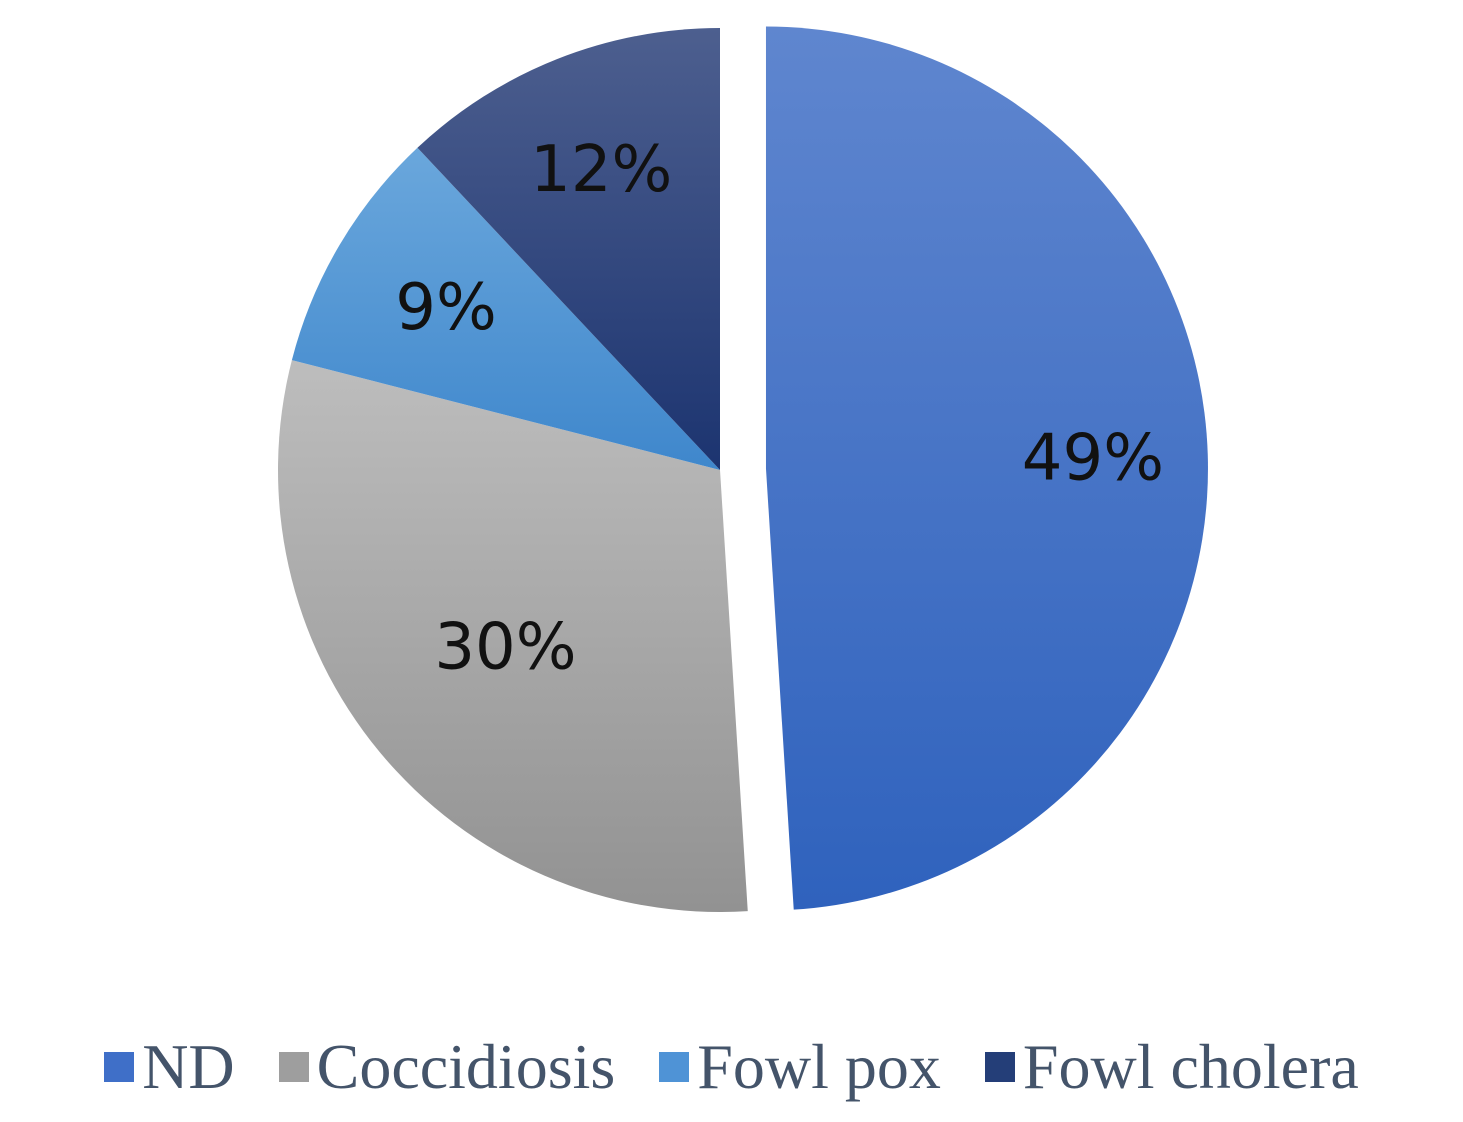  I want to click on legend-item-coccidiosis: Coccidiosis, so click(447, 1066).